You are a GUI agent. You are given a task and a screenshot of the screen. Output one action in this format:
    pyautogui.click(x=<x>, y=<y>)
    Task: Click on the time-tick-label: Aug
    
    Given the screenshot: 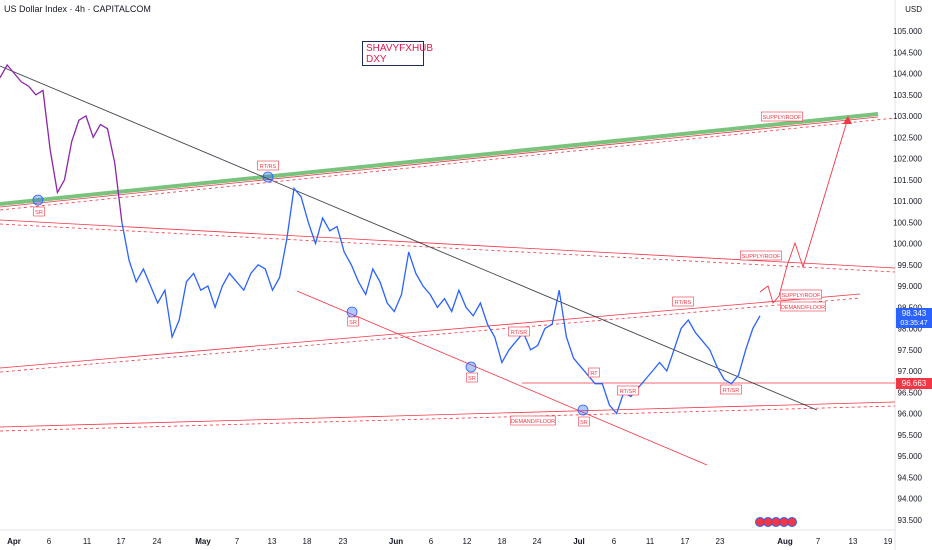 What is the action you would take?
    pyautogui.click(x=785, y=541)
    